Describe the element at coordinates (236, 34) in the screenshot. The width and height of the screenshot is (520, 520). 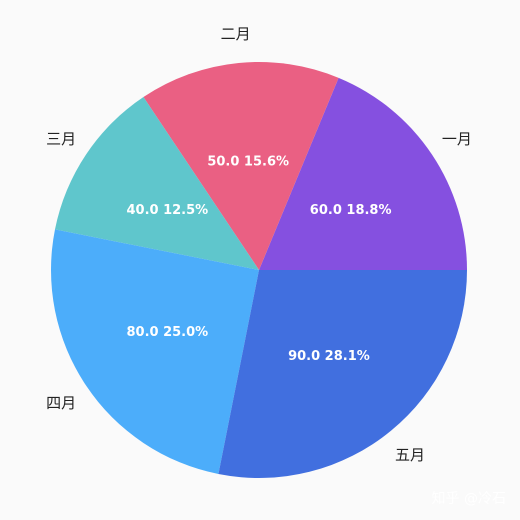
I see `category-label-2: 二月` at that location.